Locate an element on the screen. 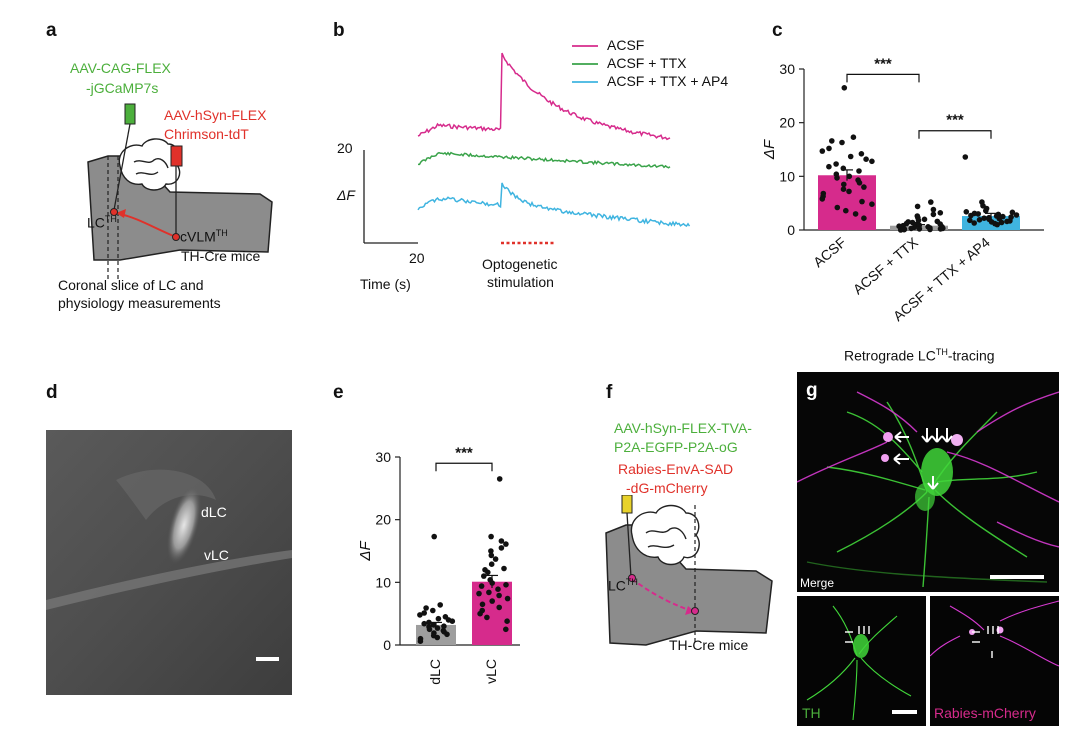 The image size is (1080, 735). trace-acsf is located at coordinates (544, 96).